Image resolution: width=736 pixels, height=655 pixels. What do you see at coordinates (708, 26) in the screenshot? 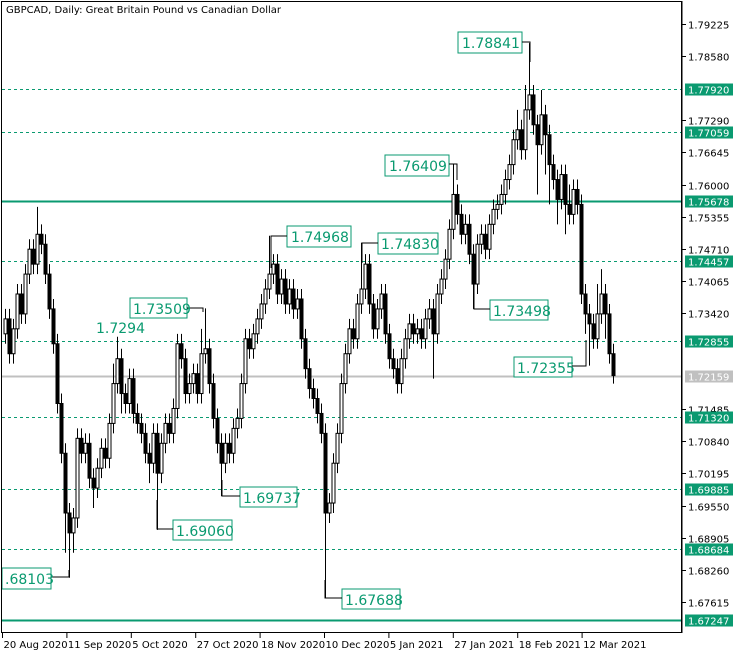
I see `y-tick-label: 1.79225` at bounding box center [708, 26].